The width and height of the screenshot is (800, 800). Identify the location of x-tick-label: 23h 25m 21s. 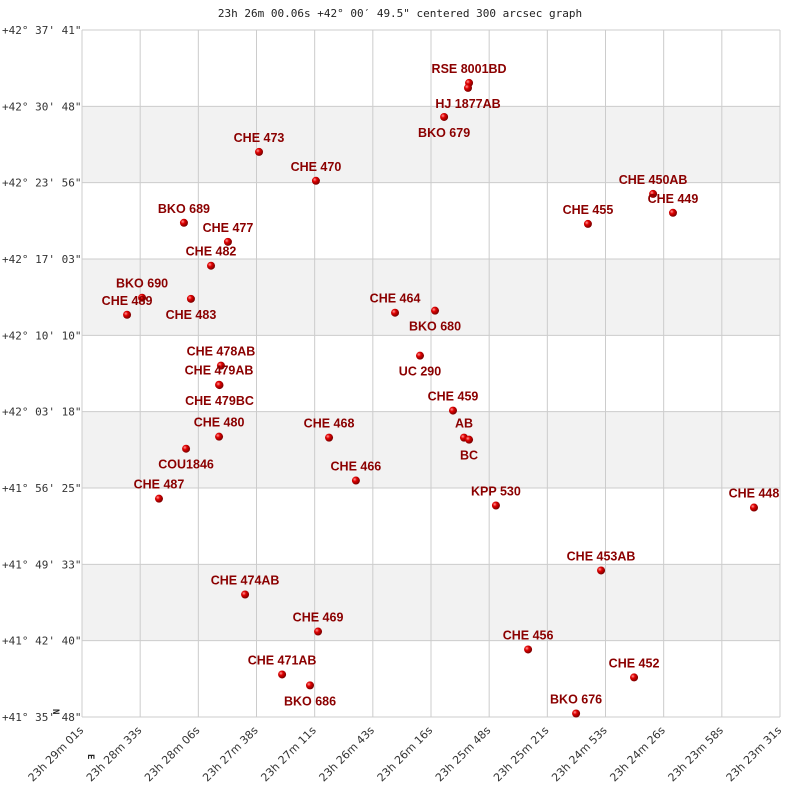
(521, 754).